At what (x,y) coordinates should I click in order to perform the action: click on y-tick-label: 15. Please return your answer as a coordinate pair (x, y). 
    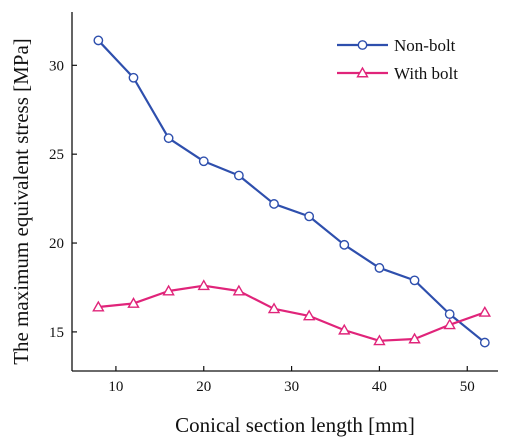
    Looking at the image, I should click on (56, 333).